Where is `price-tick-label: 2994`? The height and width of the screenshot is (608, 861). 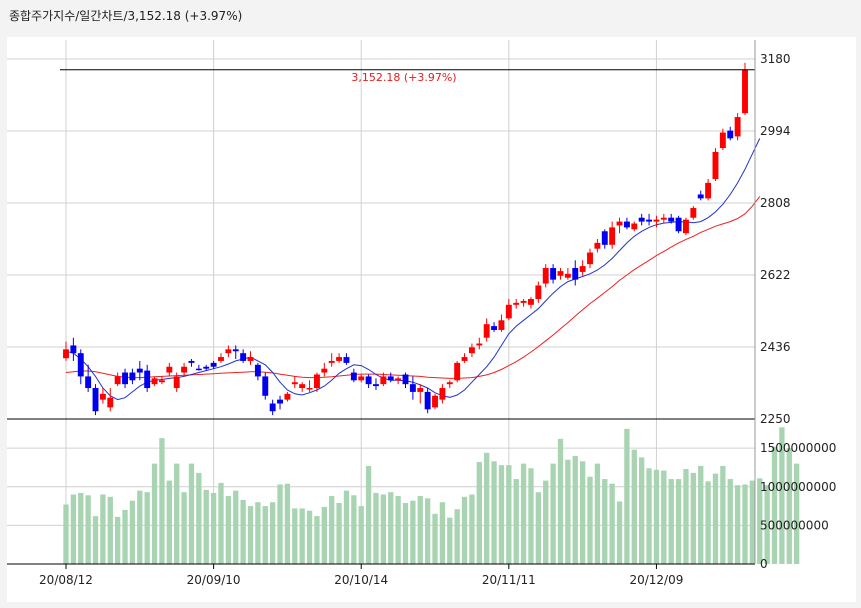 price-tick-label: 2994 is located at coordinates (775, 131).